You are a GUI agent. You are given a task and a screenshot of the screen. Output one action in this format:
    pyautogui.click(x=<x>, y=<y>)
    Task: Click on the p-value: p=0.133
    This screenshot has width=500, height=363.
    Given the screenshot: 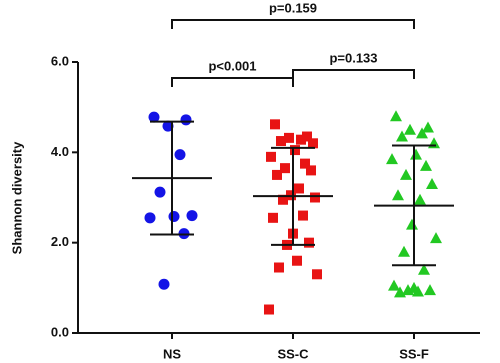 What is the action you would take?
    pyautogui.click(x=353, y=57)
    